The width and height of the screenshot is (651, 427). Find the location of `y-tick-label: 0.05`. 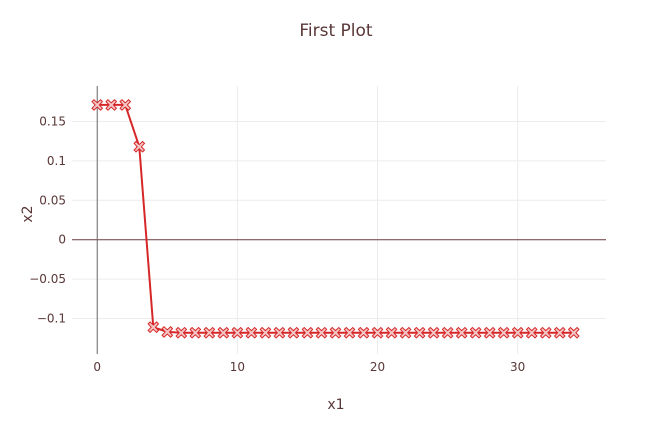

y-tick-label: 0.05 is located at coordinates (52, 200).